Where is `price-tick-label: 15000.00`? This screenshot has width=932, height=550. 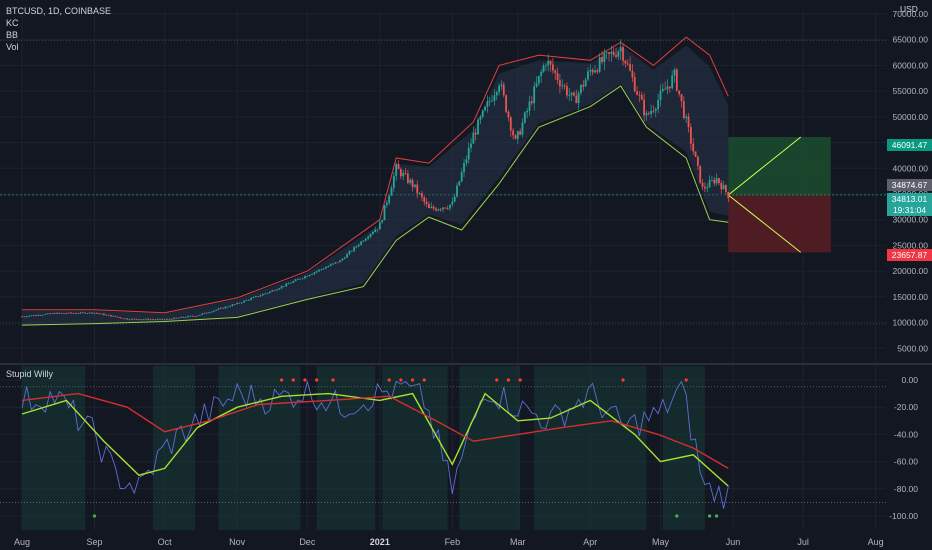 price-tick-label: 15000.00 is located at coordinates (911, 297).